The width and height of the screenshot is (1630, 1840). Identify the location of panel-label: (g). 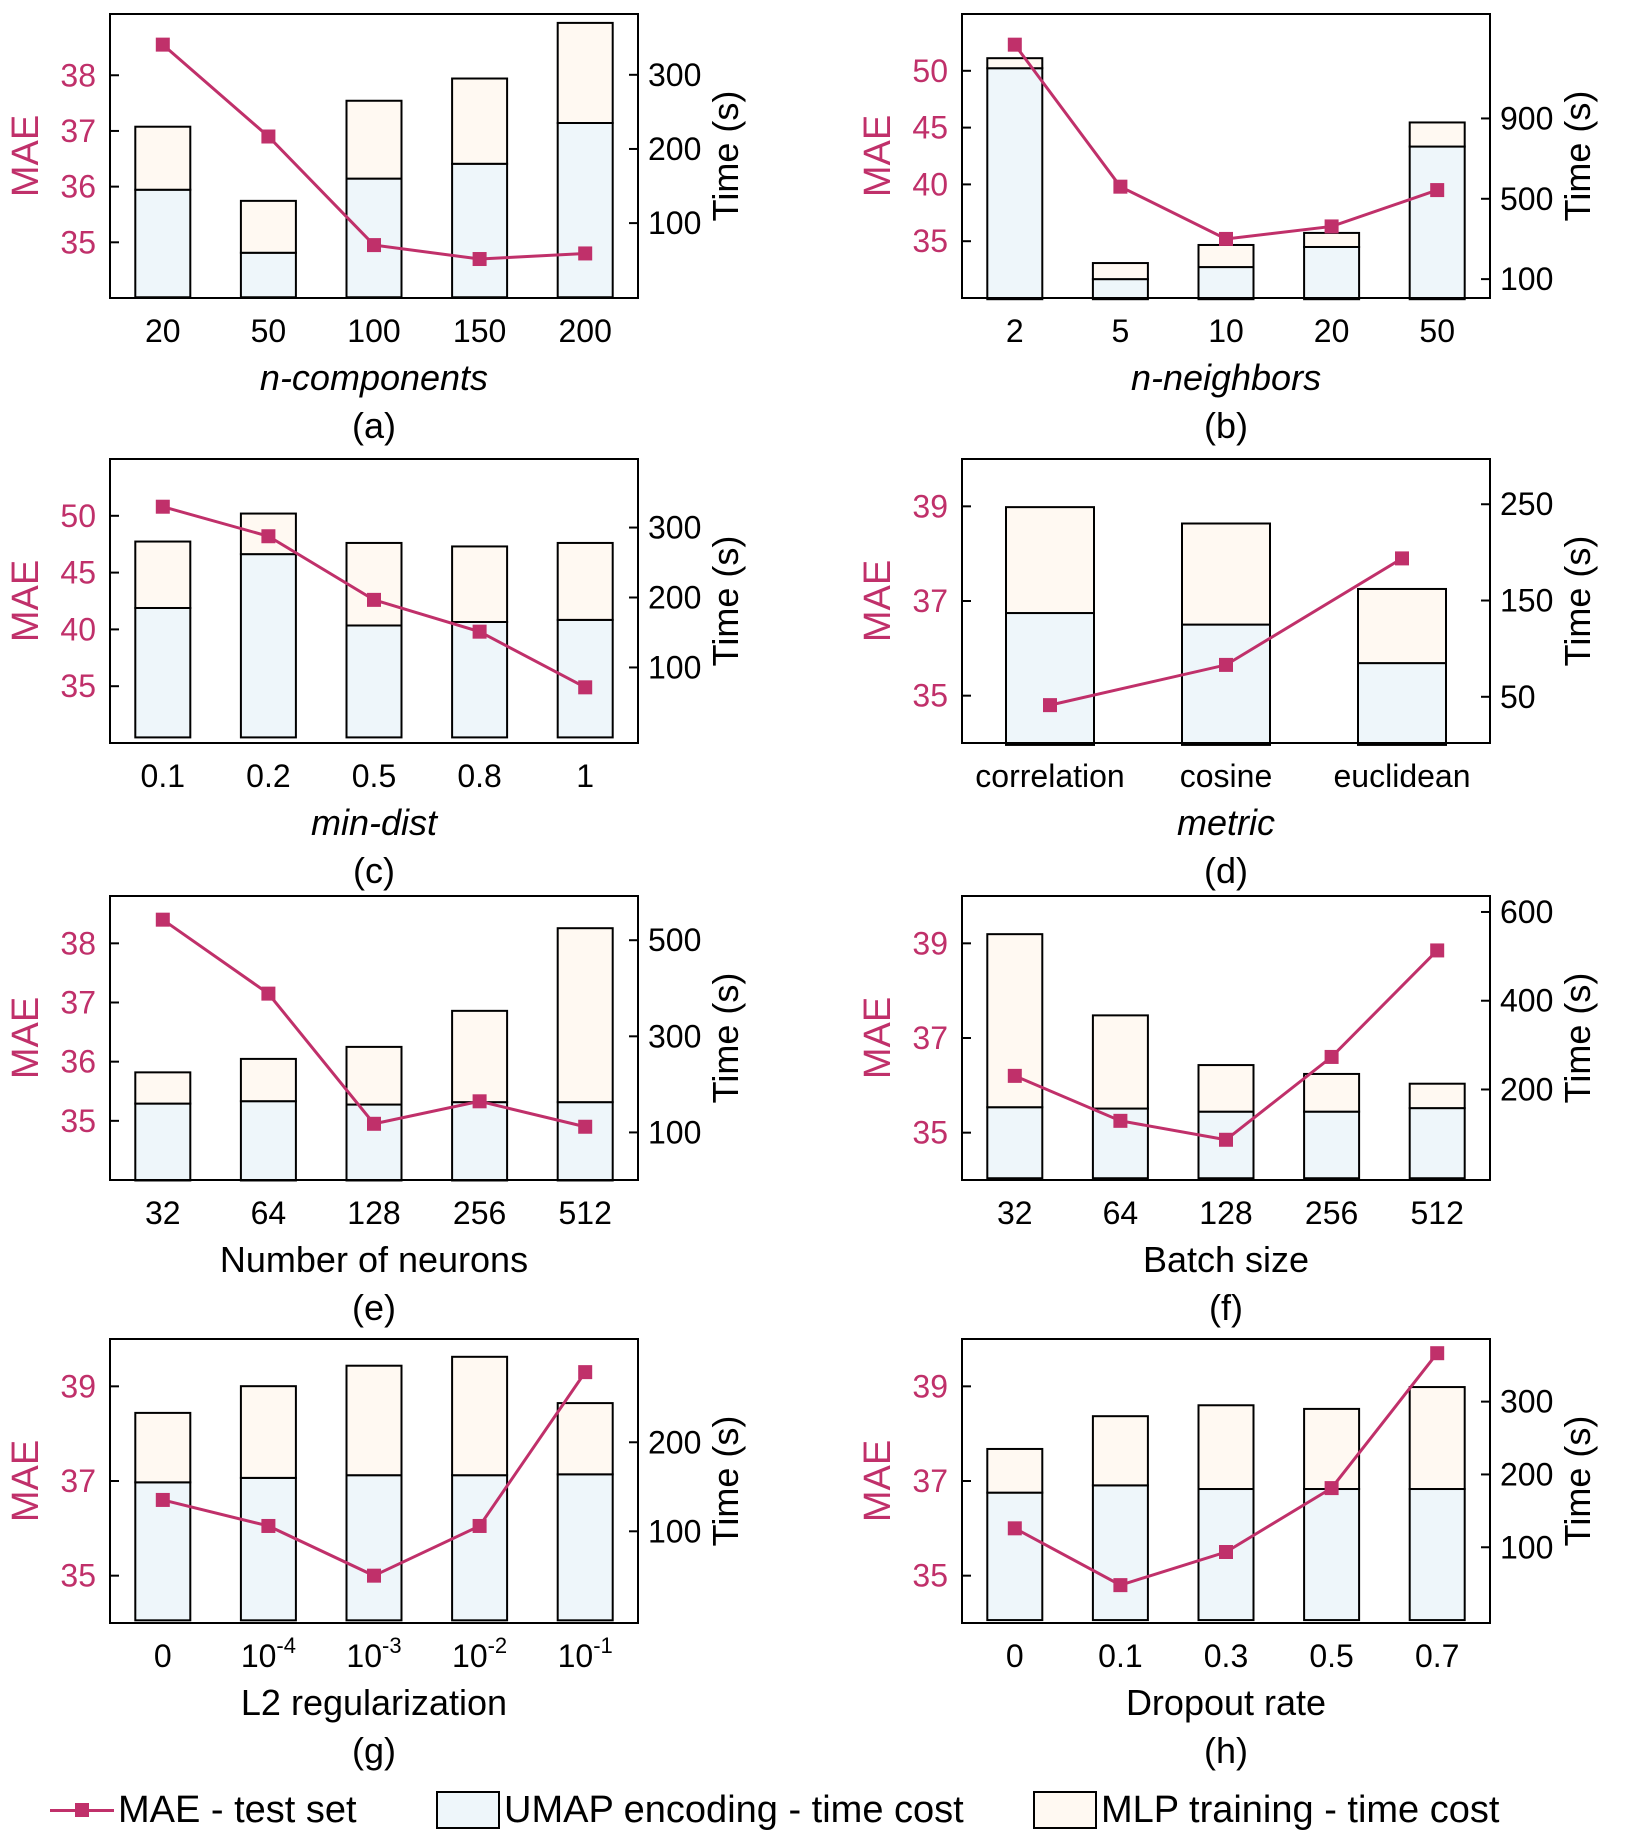
(374, 1750).